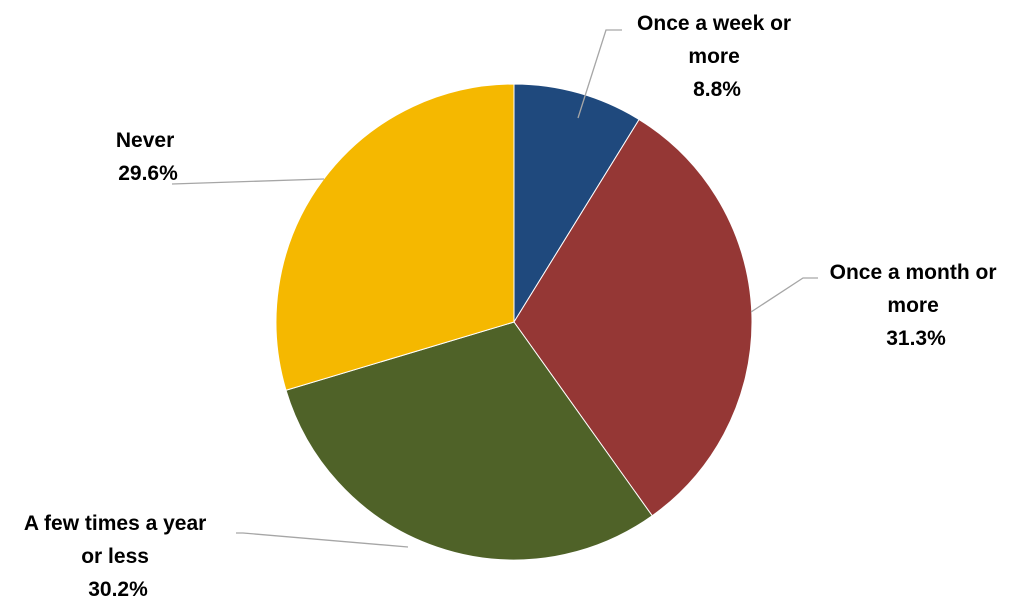  Describe the element at coordinates (784, 295) in the screenshot. I see `leader-once-a-month` at that location.